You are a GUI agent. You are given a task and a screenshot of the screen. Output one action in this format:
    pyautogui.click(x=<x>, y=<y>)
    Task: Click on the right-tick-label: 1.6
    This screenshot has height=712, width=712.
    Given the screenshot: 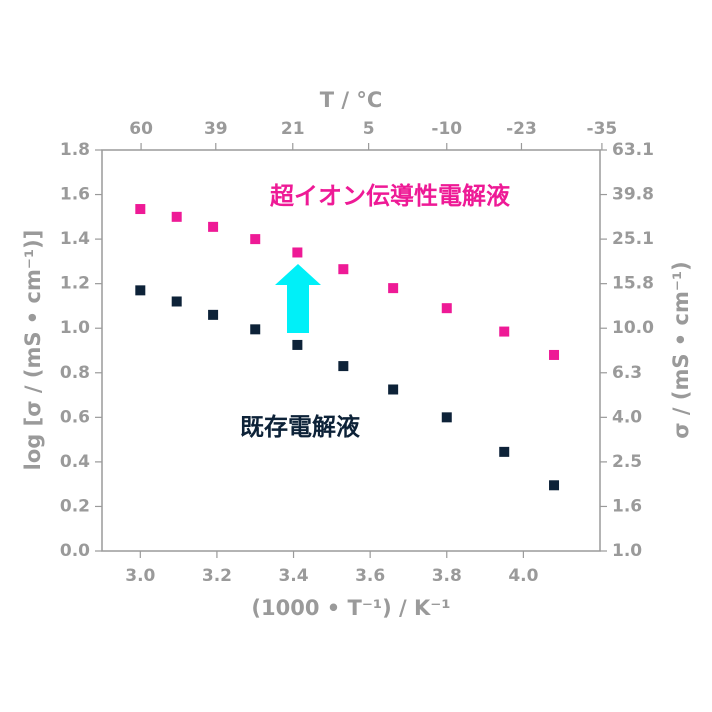 What is the action you would take?
    pyautogui.click(x=627, y=506)
    